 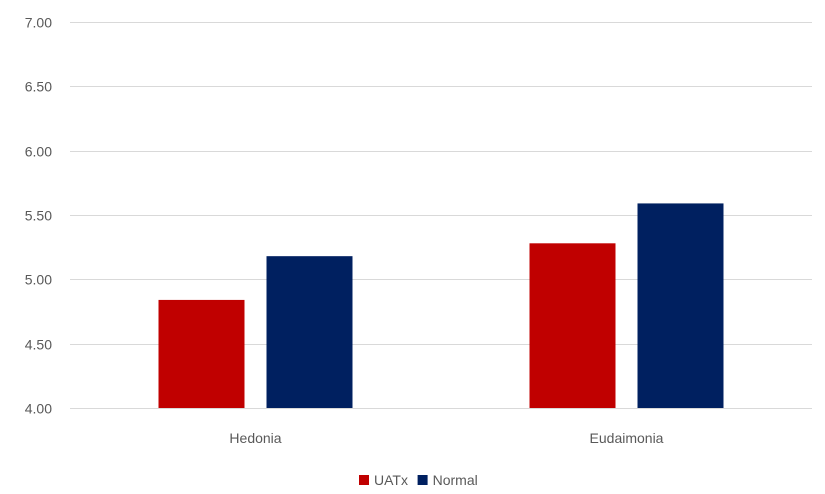 I want to click on legend-label: UATx, so click(x=391, y=480).